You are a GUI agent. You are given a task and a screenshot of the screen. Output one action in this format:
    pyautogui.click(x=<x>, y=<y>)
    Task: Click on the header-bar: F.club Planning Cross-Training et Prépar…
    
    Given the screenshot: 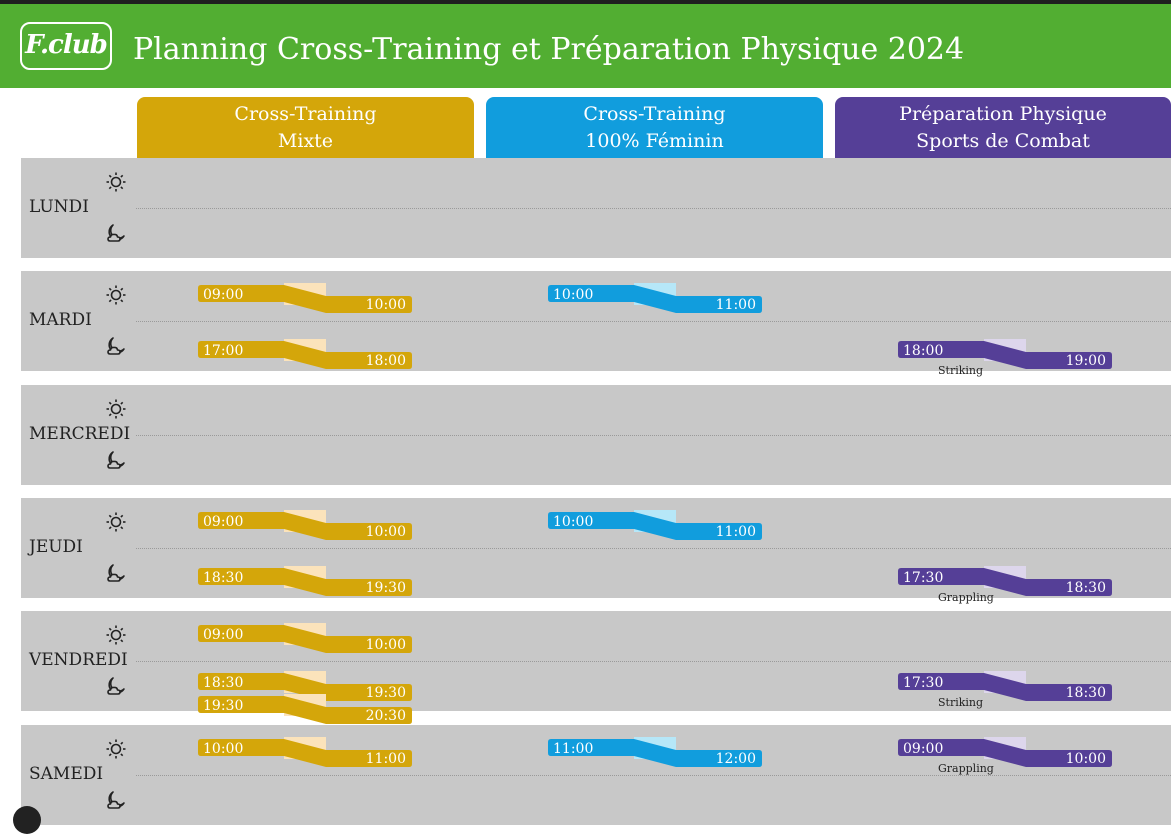 What is the action you would take?
    pyautogui.click(x=585, y=44)
    